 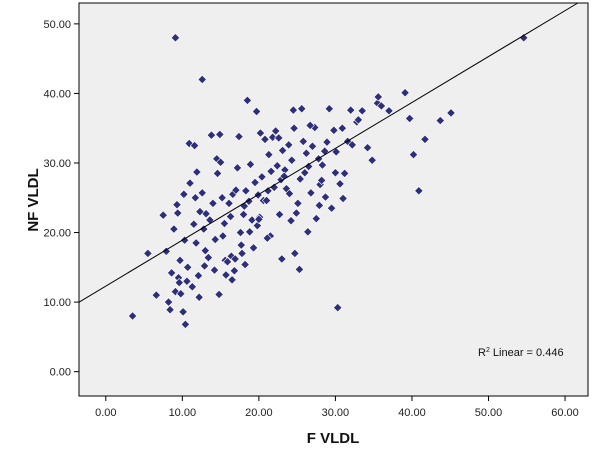 I want to click on y-tick-label: 20.00, so click(x=57, y=234).